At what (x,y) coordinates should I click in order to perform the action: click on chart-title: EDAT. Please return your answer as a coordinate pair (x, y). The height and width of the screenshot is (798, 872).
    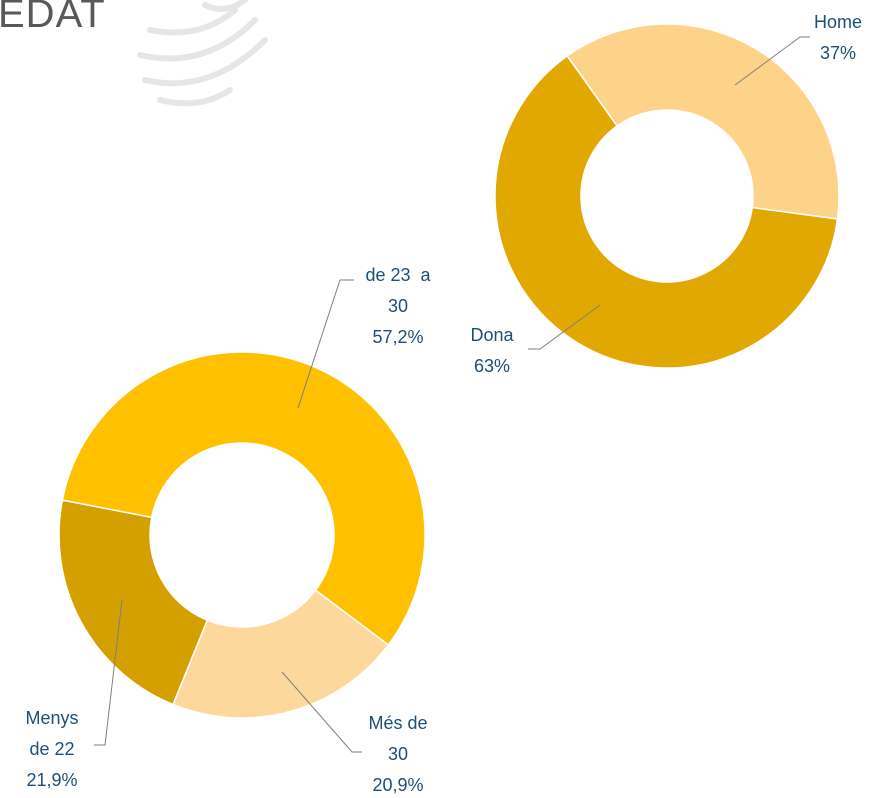
    Looking at the image, I should click on (53, 18).